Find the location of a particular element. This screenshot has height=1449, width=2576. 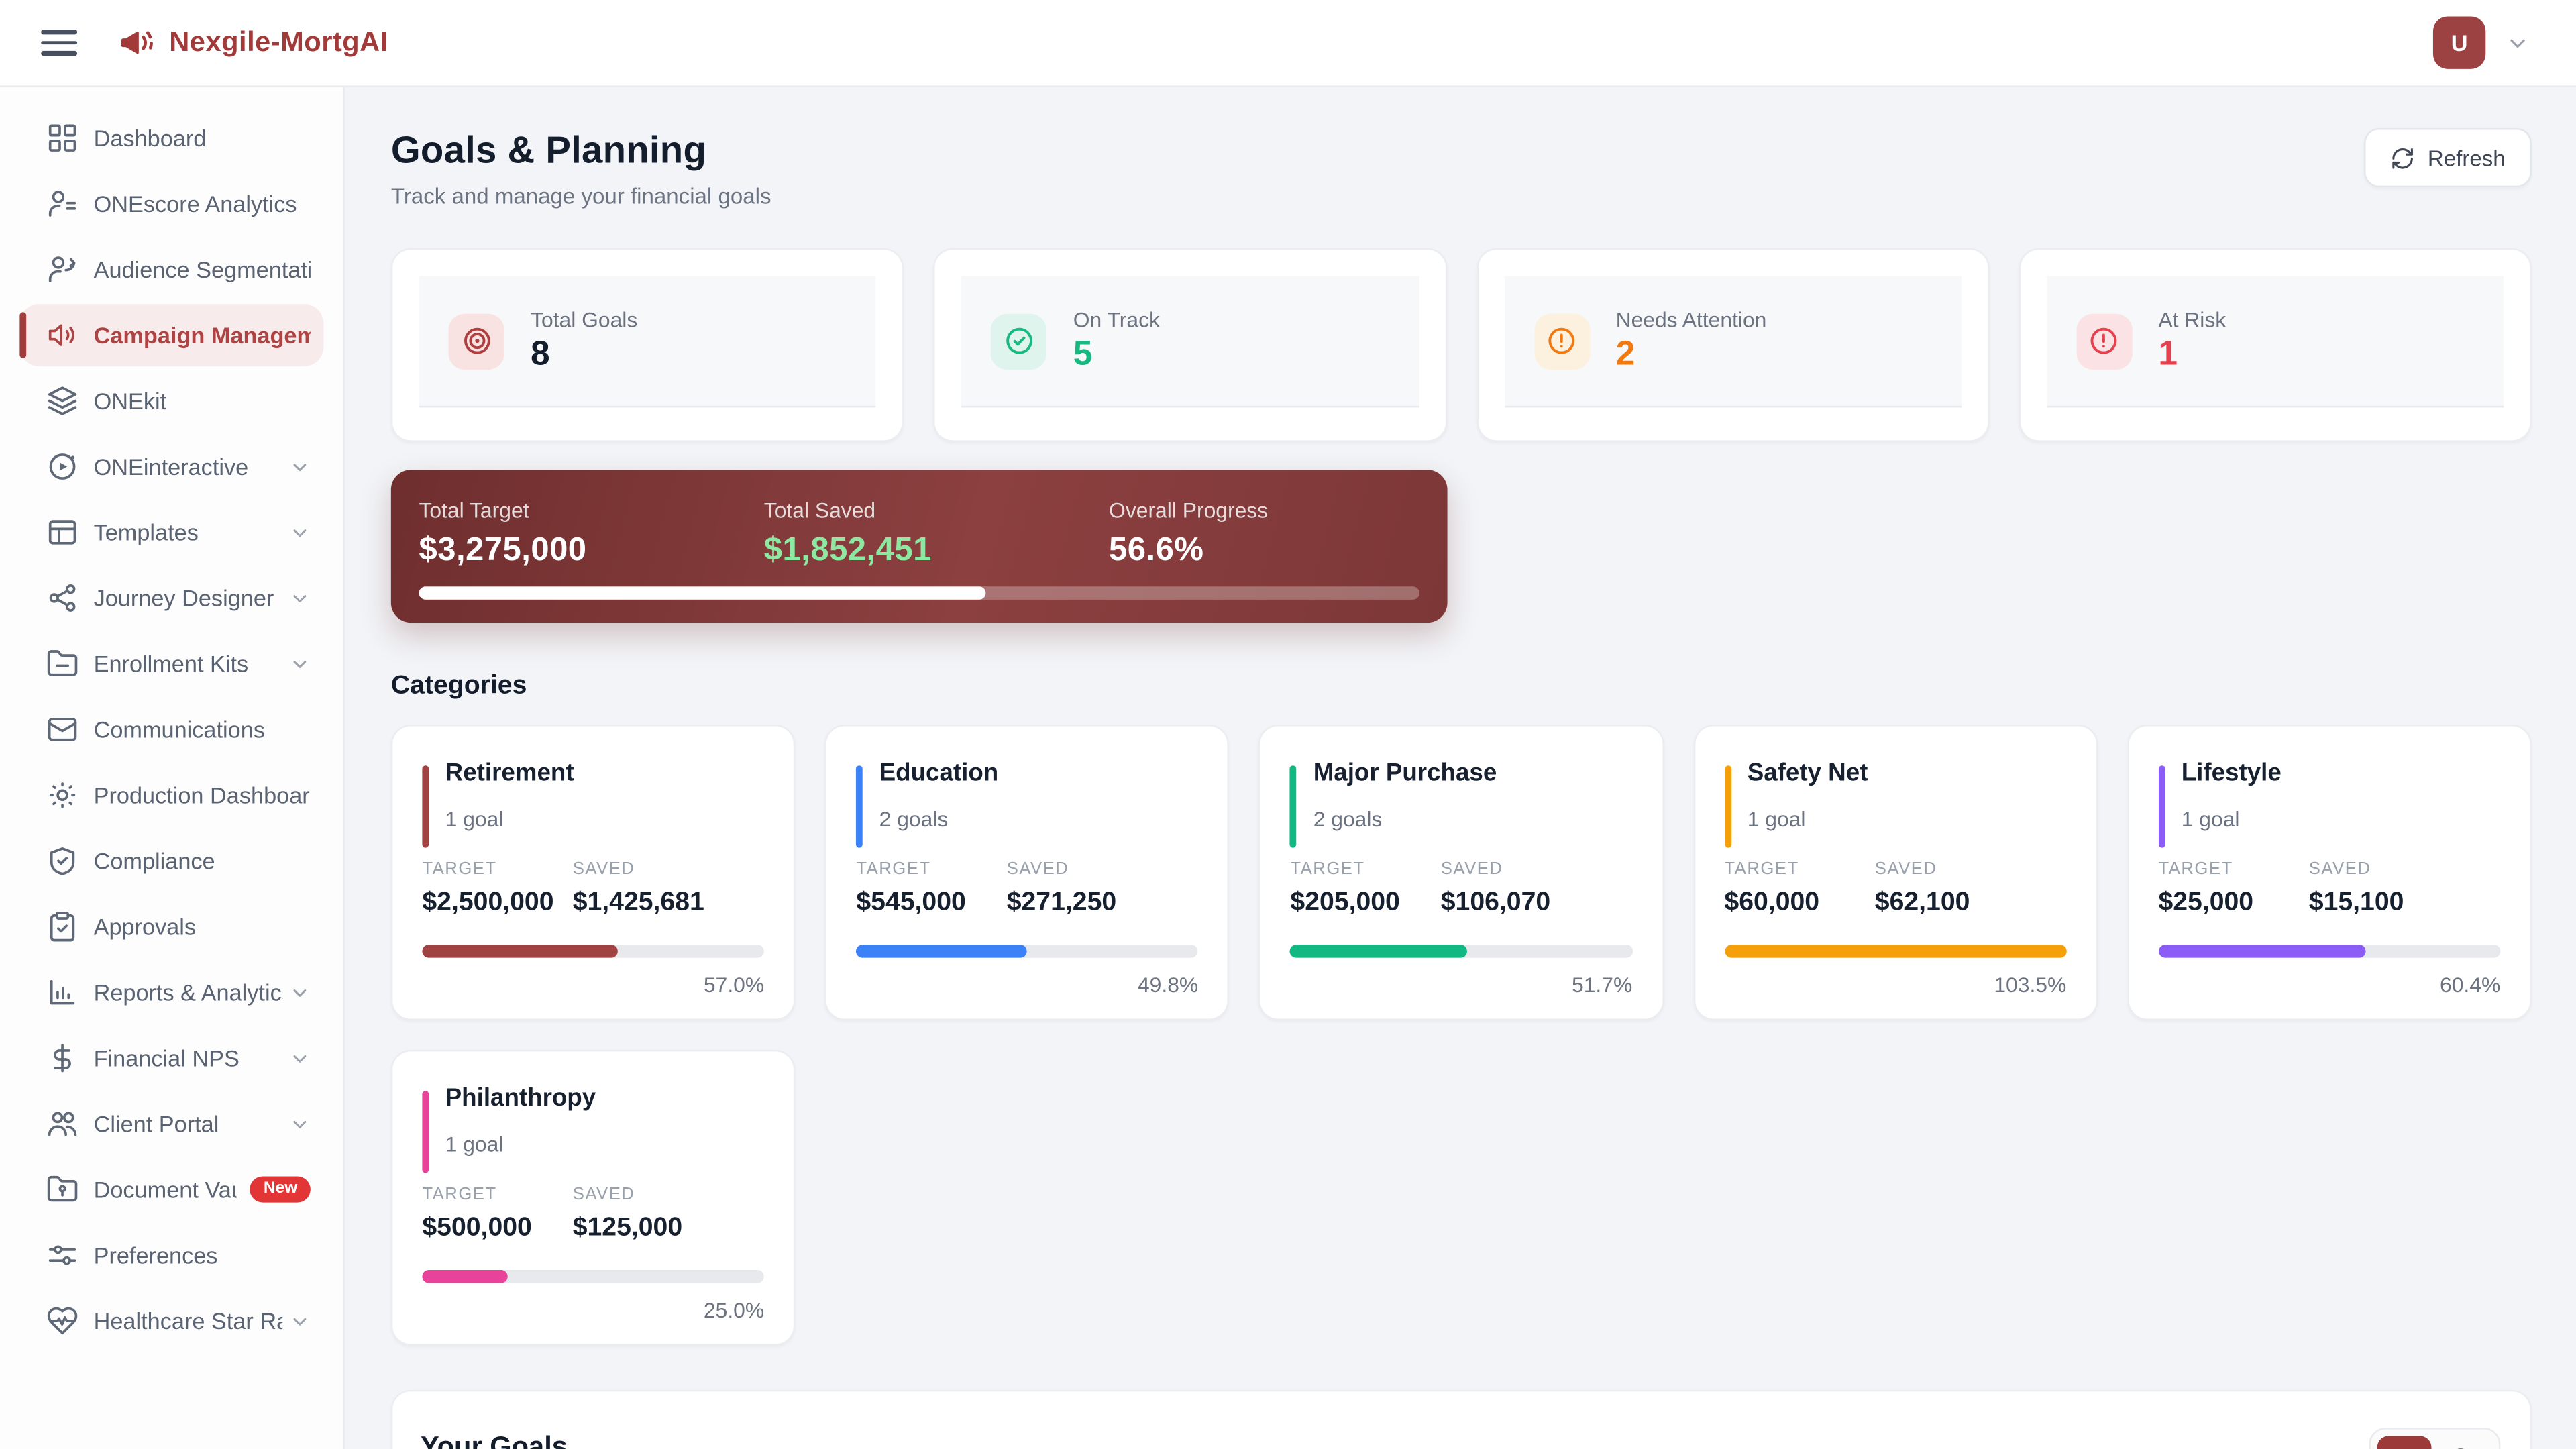

stat-value: 5 is located at coordinates (1083, 354).